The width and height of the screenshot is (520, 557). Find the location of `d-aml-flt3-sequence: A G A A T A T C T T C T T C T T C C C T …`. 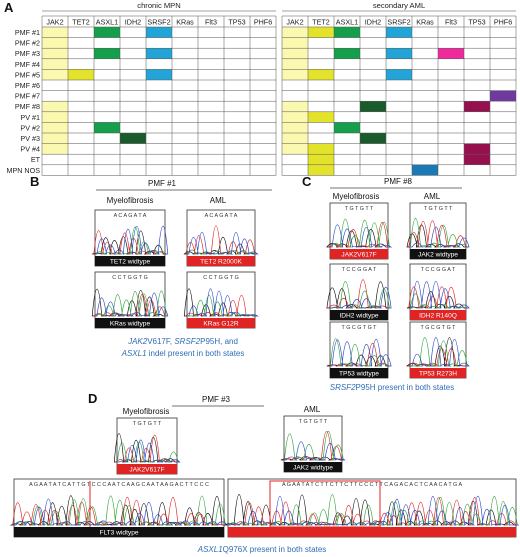

d-aml-flt3-sequence: A G A A T A T C T T C T T C T T C C C T … is located at coordinates (372, 485).